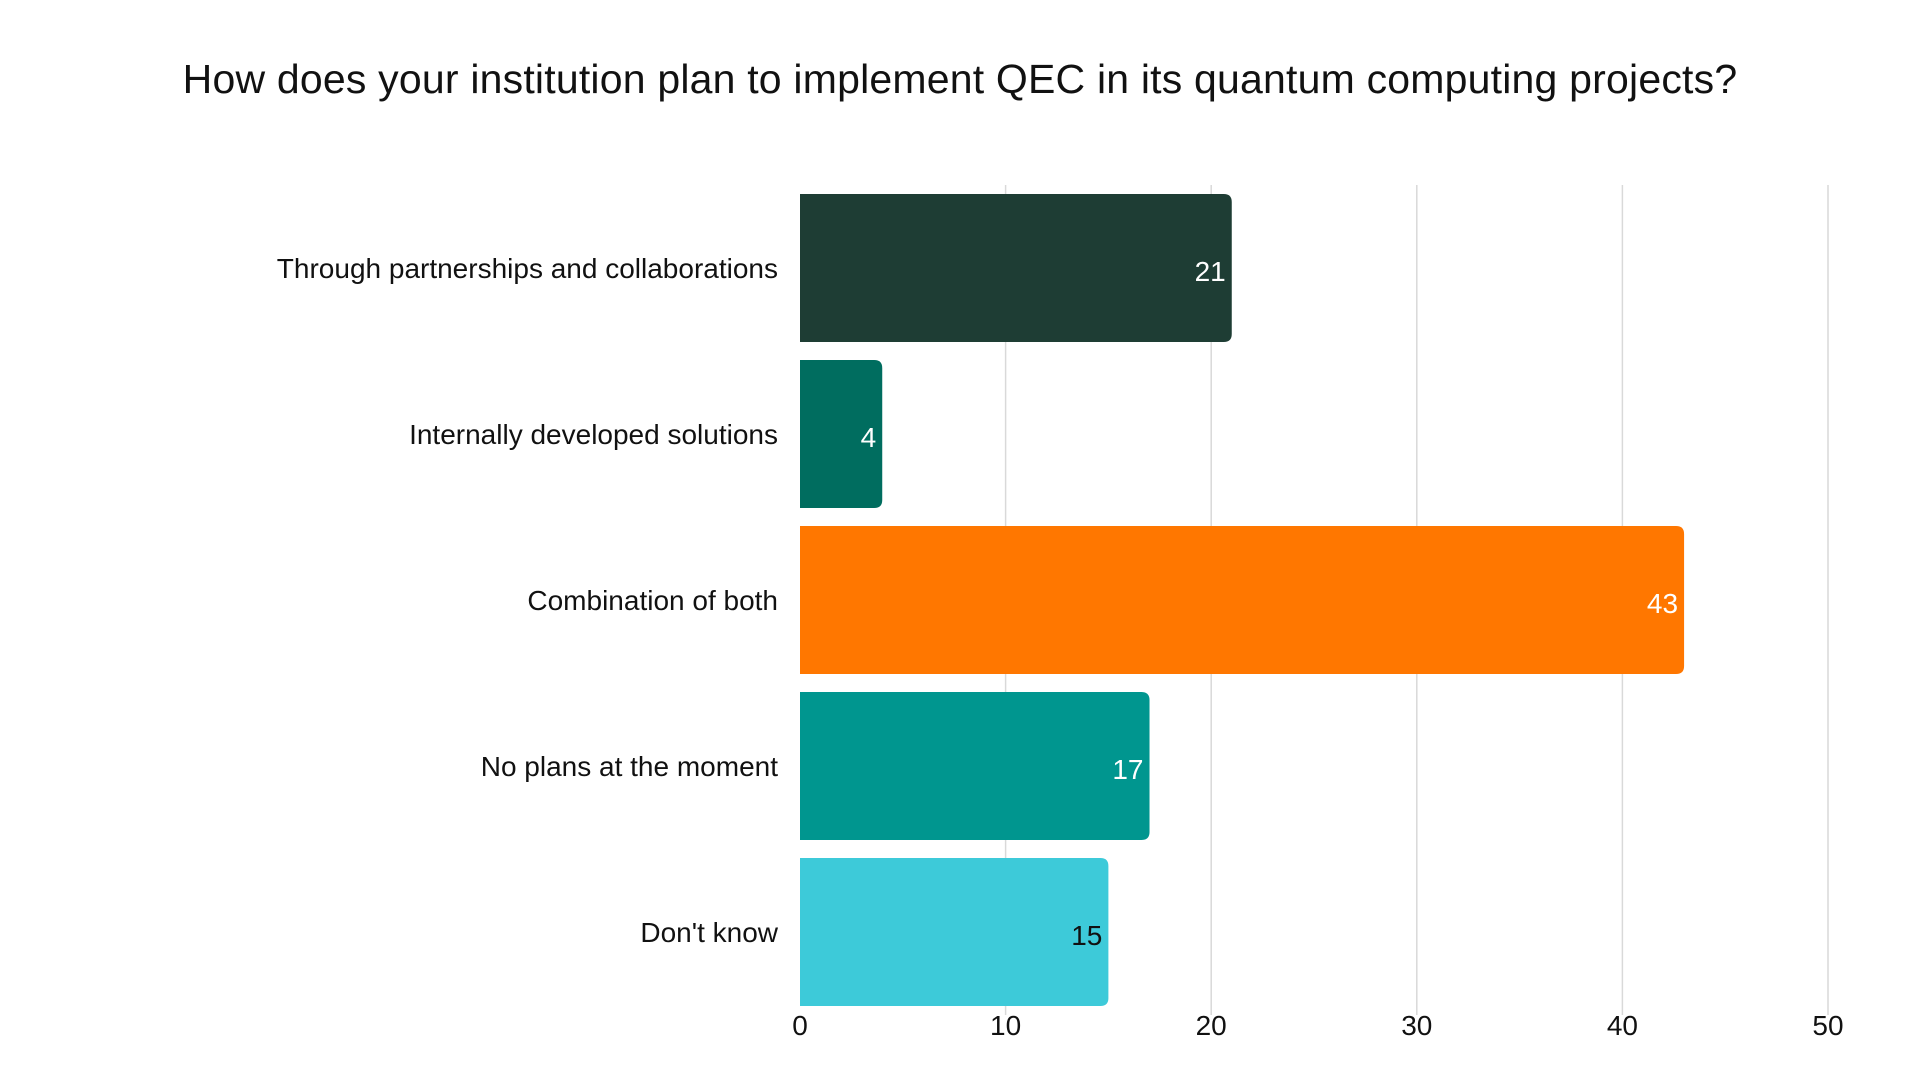 The image size is (1920, 1080). What do you see at coordinates (1210, 271) in the screenshot?
I see `data-label: 21` at bounding box center [1210, 271].